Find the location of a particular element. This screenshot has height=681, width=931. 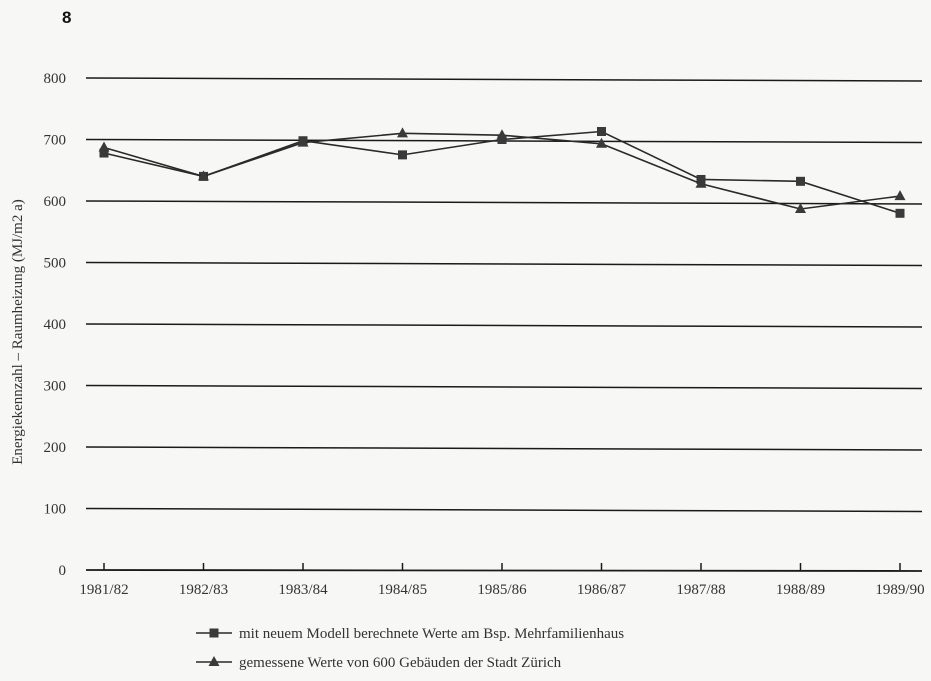

legend-triangle-marker is located at coordinates (214, 661).